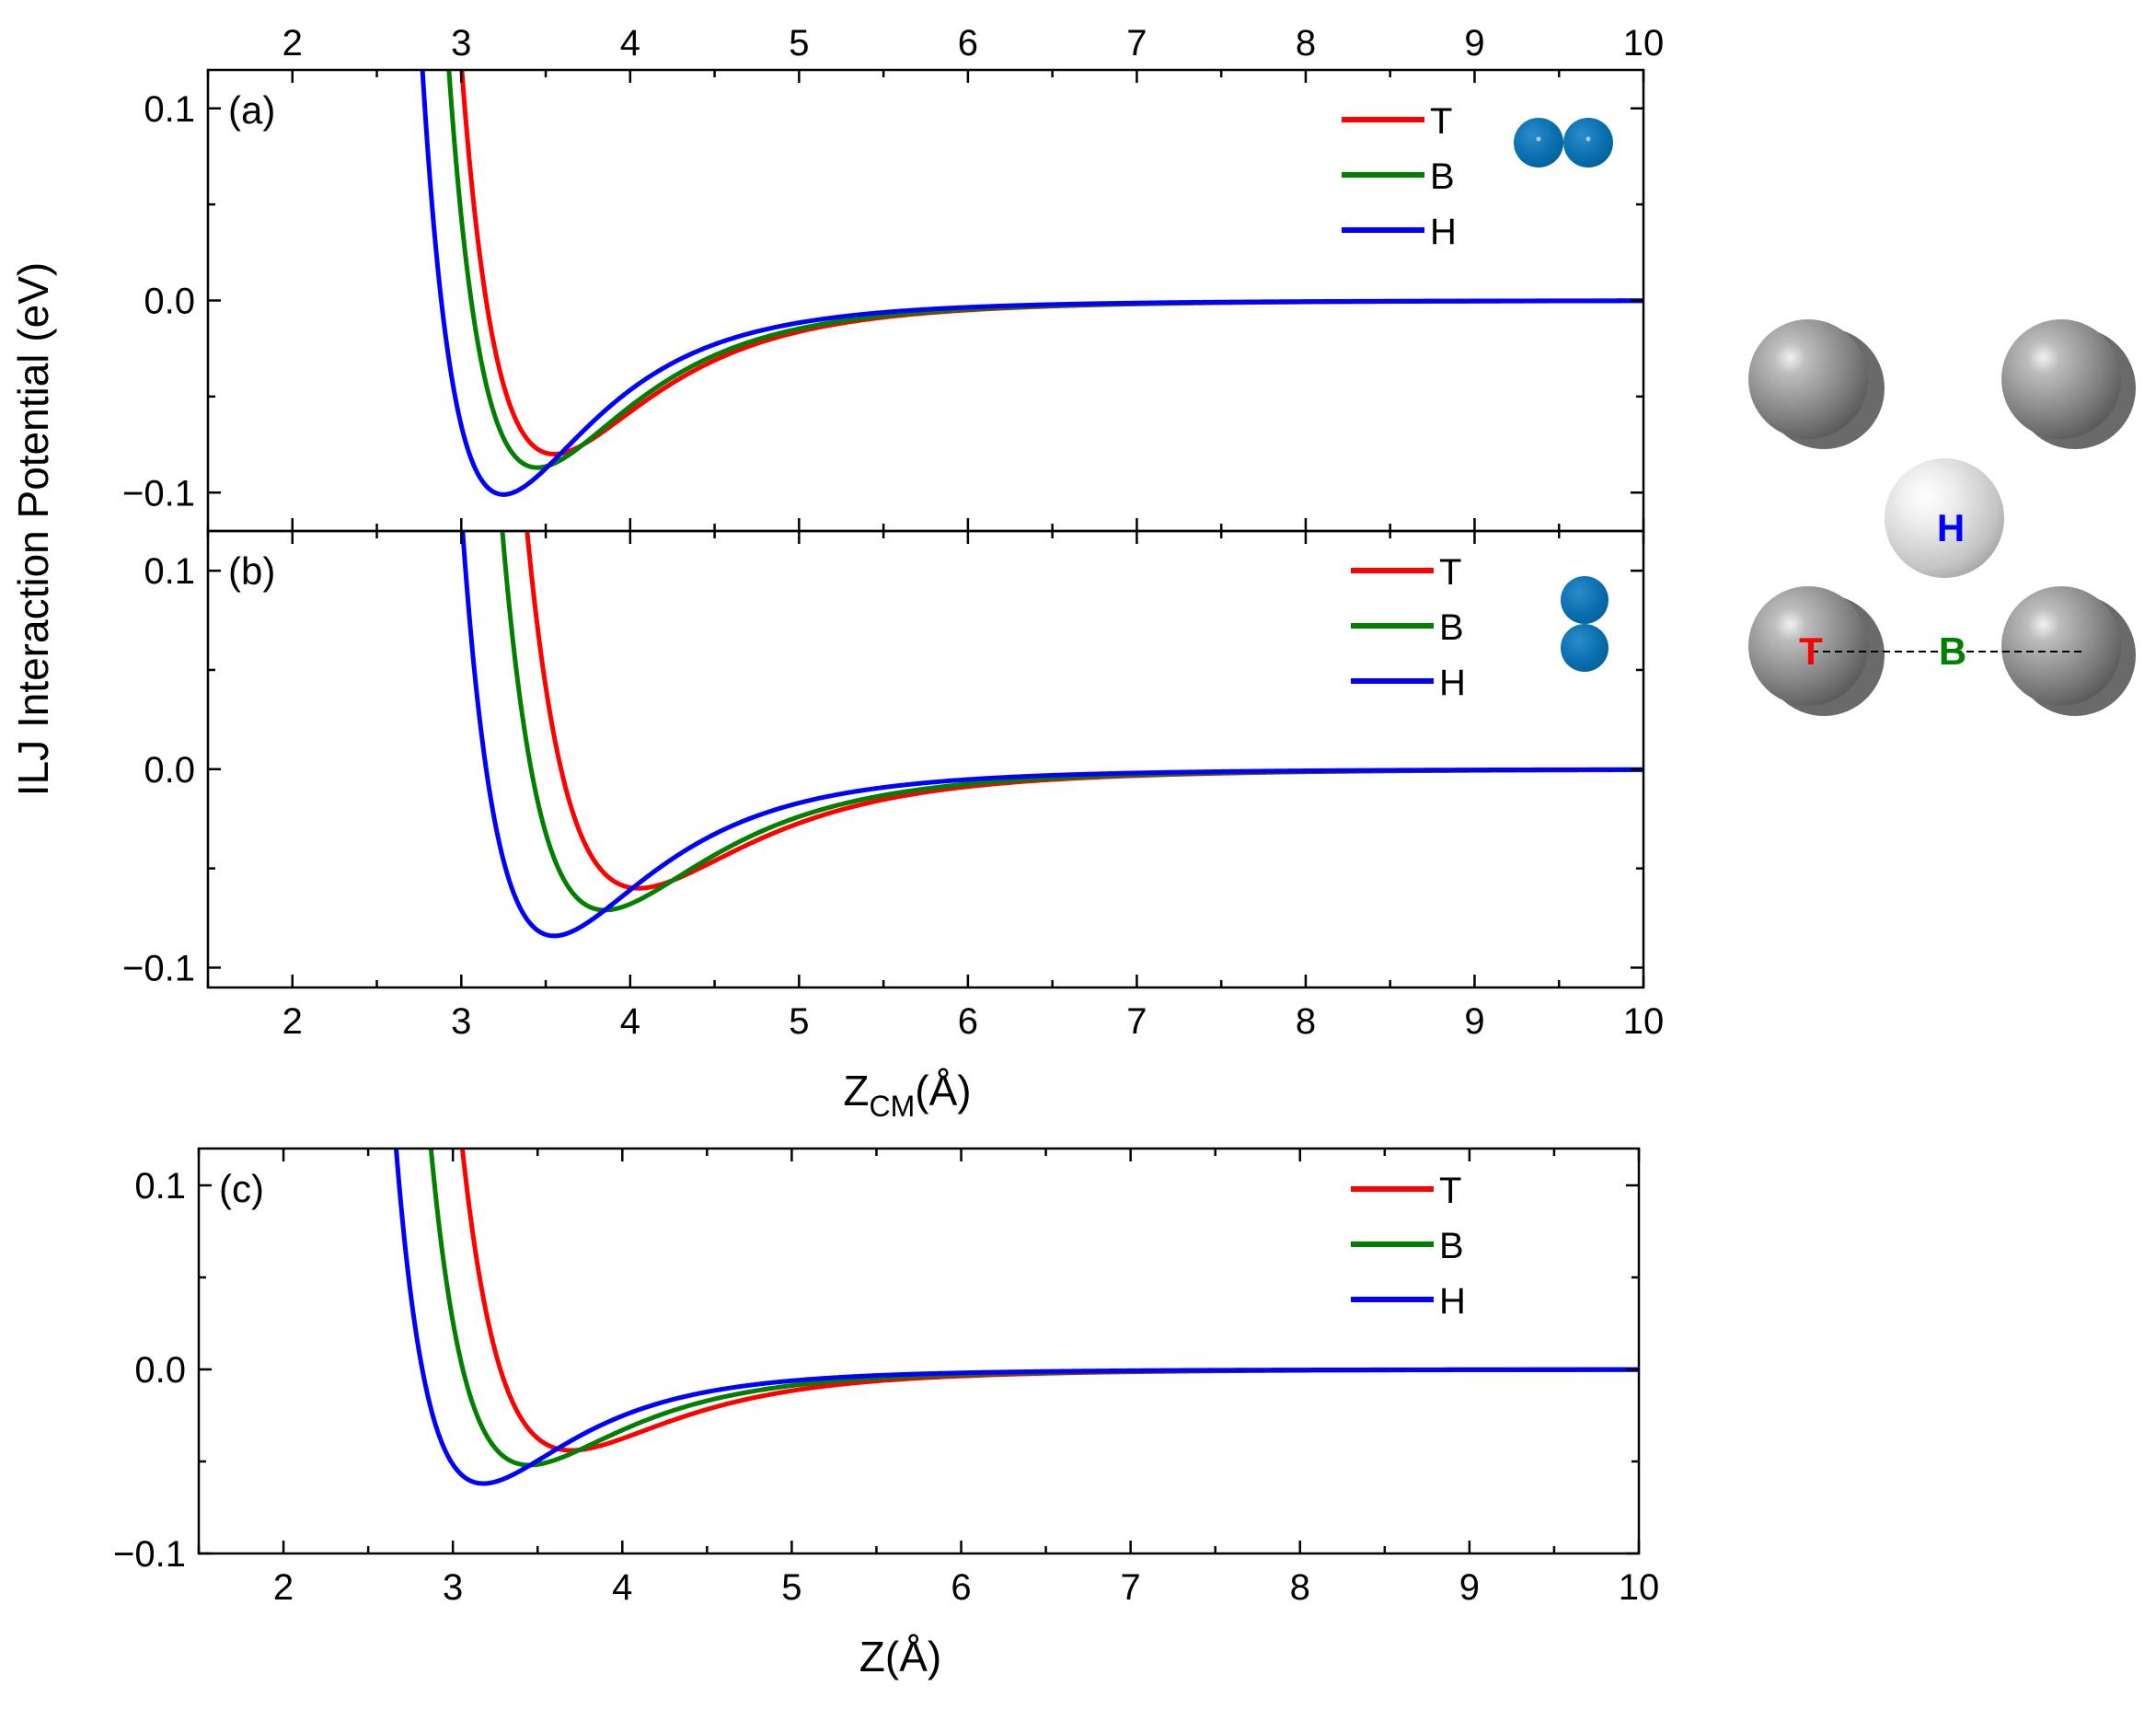 This screenshot has height=1709, width=2156. Describe the element at coordinates (2061, 379) in the screenshot. I see `surface-atom-top-right` at that location.